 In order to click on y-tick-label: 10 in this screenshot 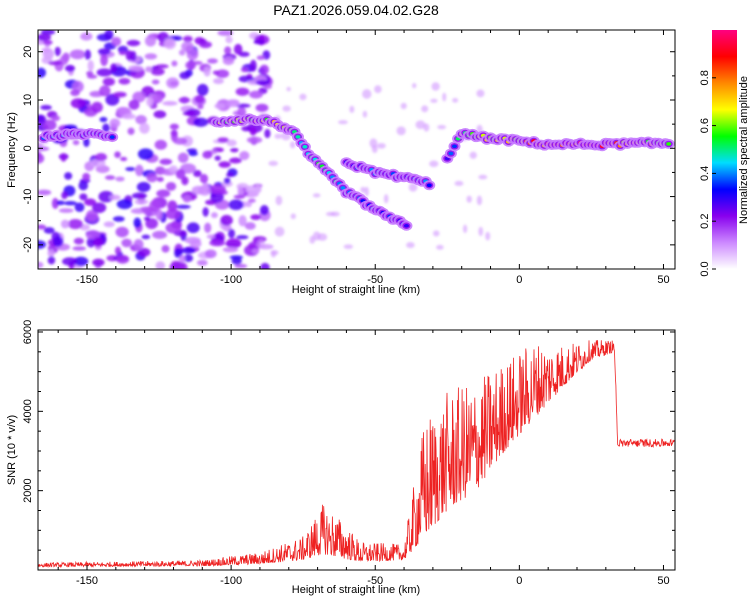, I will do `click(28, 100)`.